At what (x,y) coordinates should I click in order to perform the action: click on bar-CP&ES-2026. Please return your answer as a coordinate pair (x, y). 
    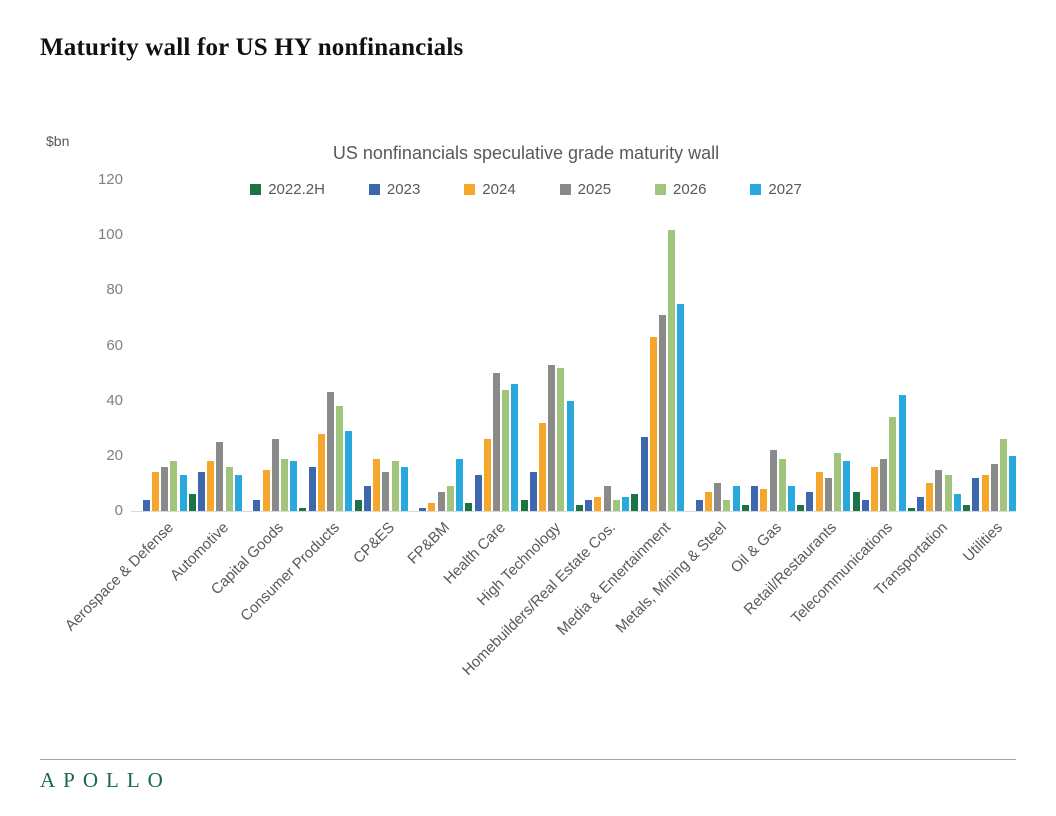
    Looking at the image, I should click on (395, 486).